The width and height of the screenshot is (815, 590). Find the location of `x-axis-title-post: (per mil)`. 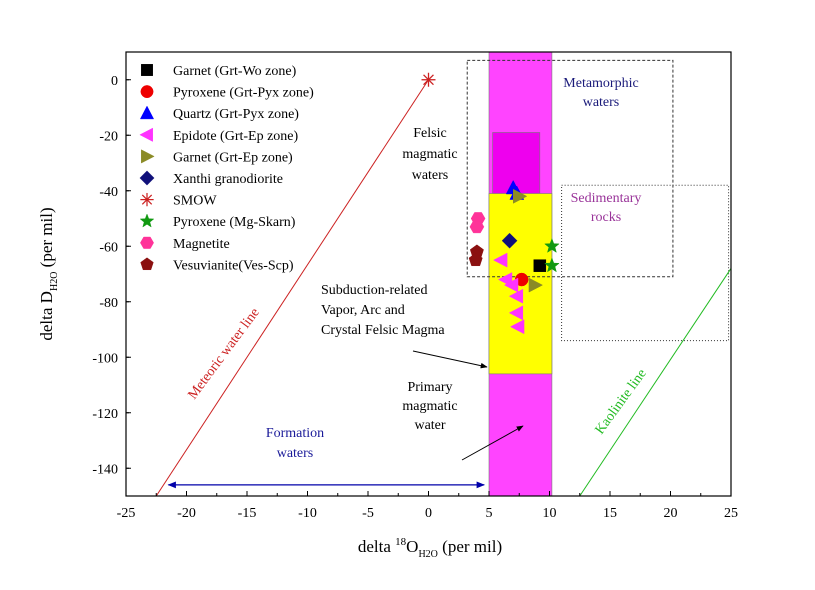

x-axis-title-post: (per mil) is located at coordinates (470, 546).